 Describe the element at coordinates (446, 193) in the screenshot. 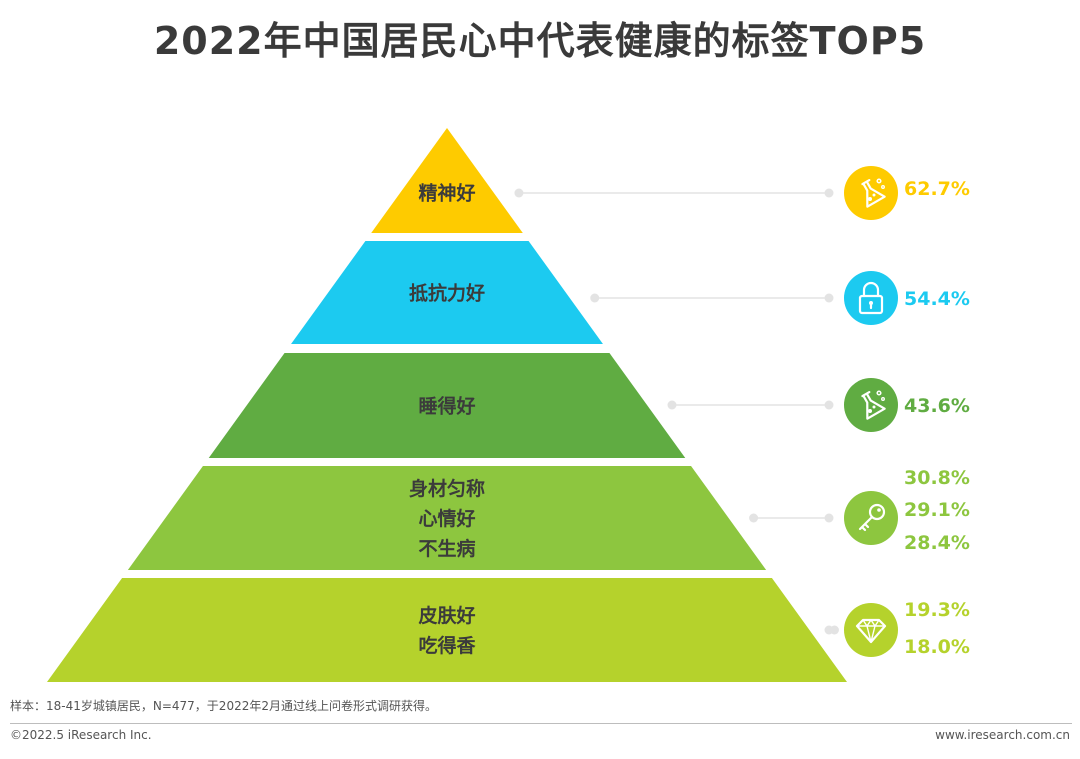

I see `tier-label: 精神好` at that location.